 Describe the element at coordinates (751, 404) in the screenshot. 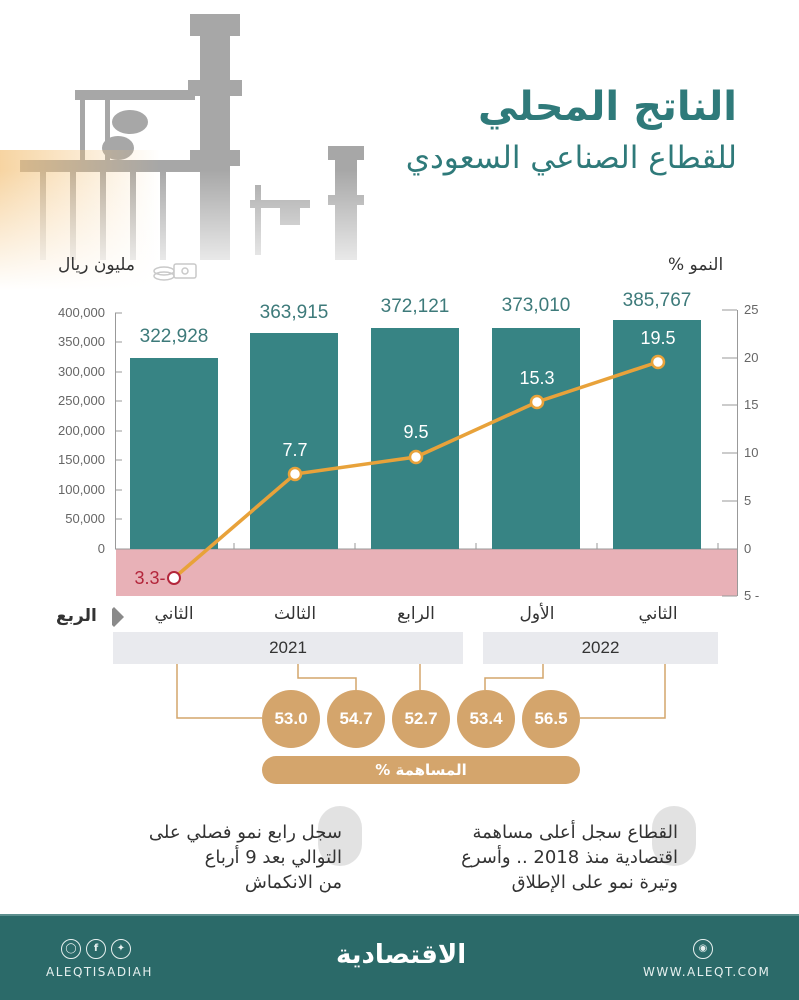

I see `right-axis-tick: 15` at that location.